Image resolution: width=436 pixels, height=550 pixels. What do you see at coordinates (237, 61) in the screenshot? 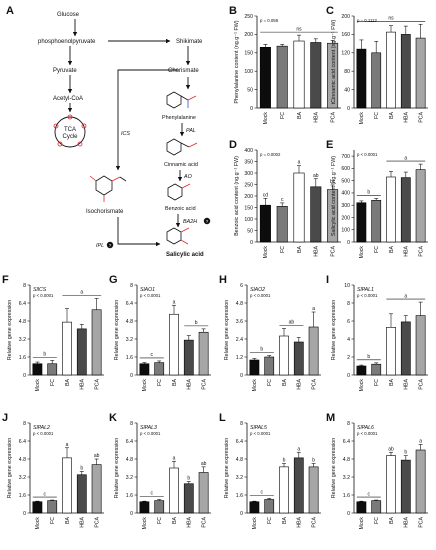
I see `y-axis-label: Phenylalanine content (ng.g⁻¹ FW)` at bounding box center [237, 61].